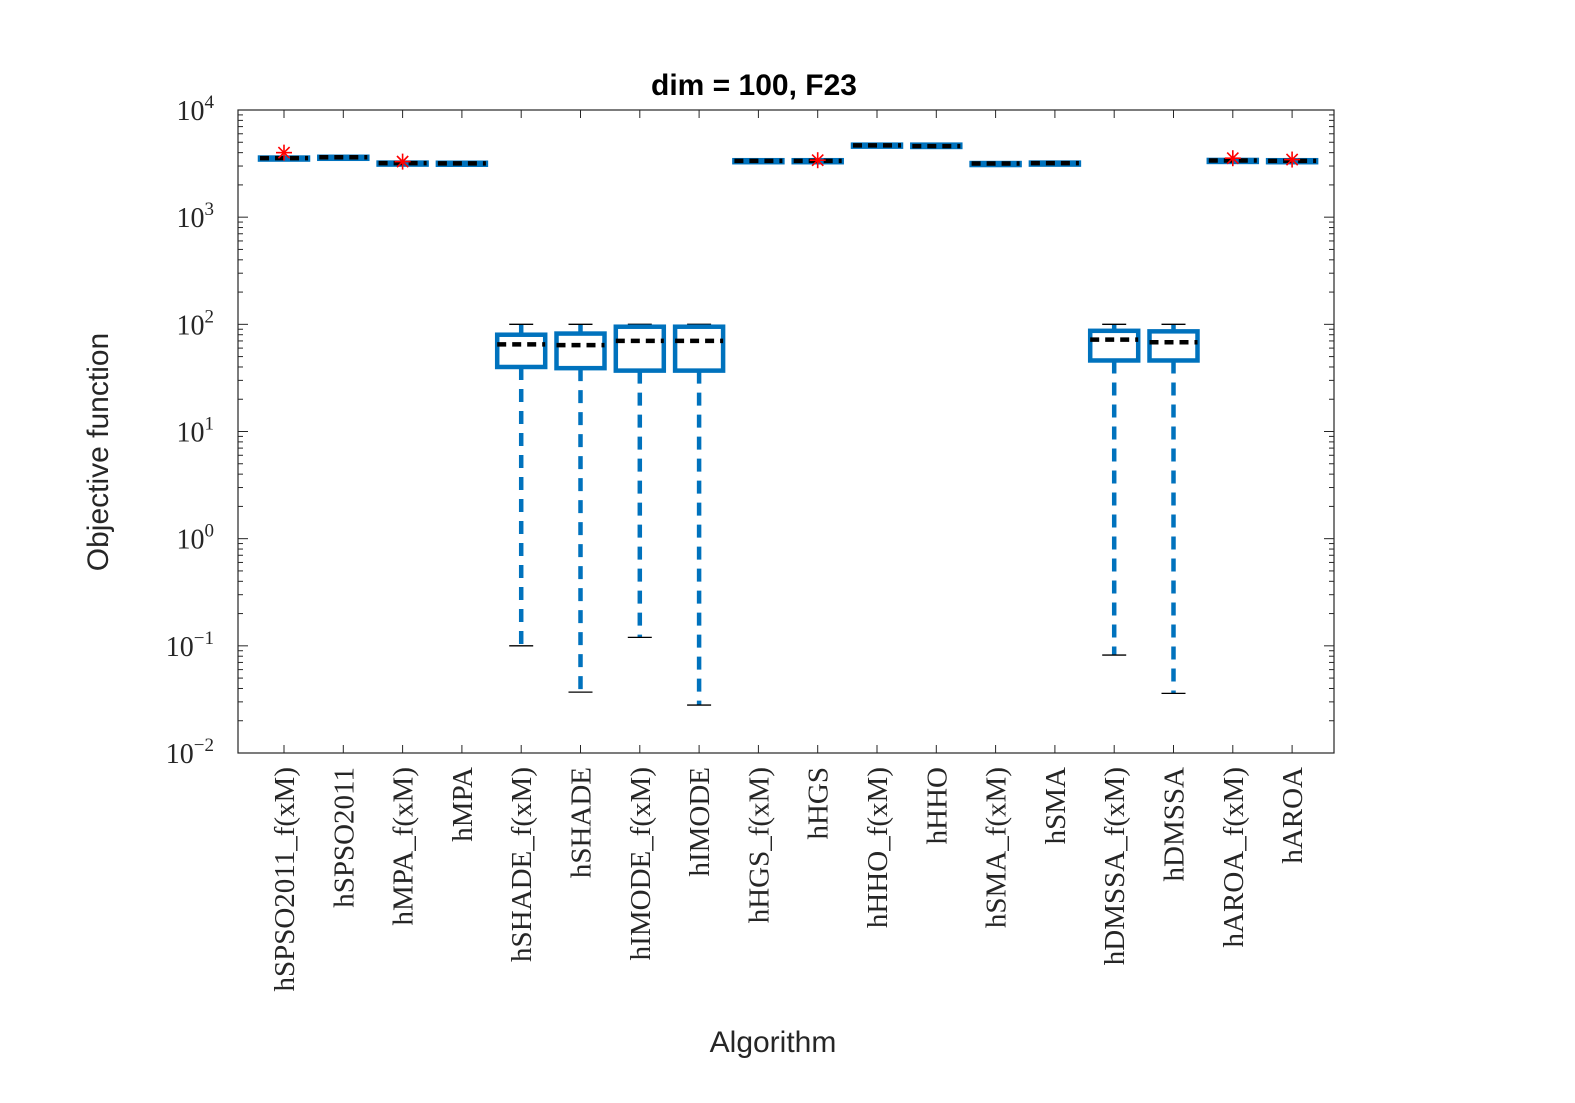 The height and width of the screenshot is (1103, 1575). Describe the element at coordinates (210, 209) in the screenshot. I see `y-tick-exponent: 3` at that location.